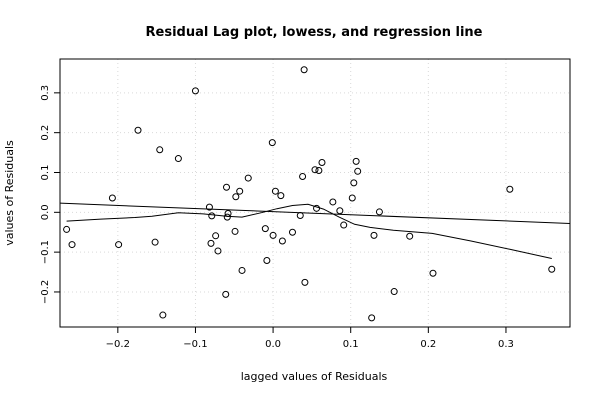  I want to click on y-axis: −0.2 −0.1 0.0 0.1 0.2 0.3, so click(50, 194).